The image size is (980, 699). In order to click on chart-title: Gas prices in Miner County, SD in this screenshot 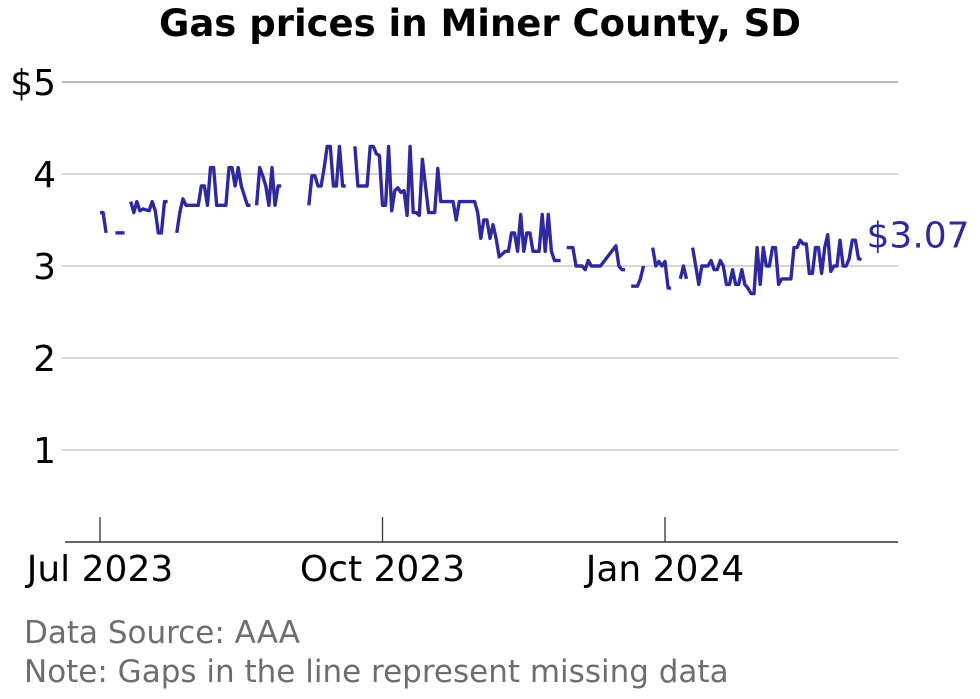, I will do `click(480, 23)`.